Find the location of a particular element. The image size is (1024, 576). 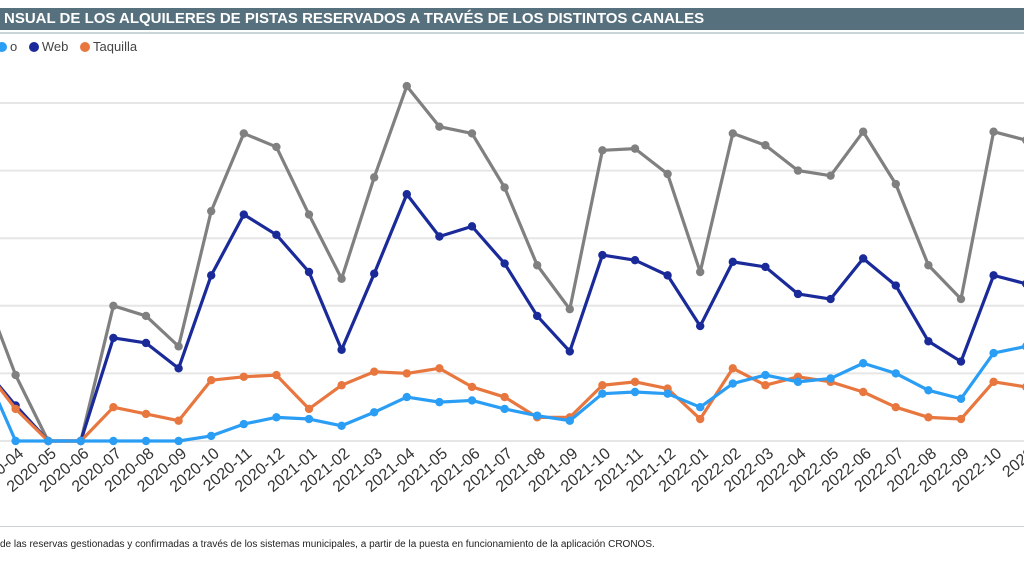

legend-item-taquilla: Taquilla is located at coordinates (108, 46).